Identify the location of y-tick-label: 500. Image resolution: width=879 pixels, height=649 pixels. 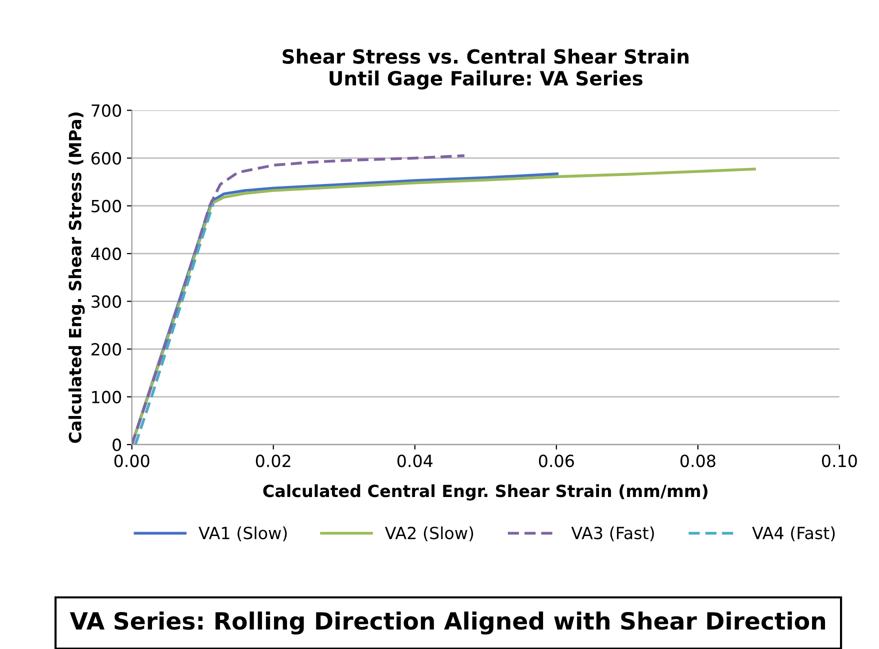
(107, 206).